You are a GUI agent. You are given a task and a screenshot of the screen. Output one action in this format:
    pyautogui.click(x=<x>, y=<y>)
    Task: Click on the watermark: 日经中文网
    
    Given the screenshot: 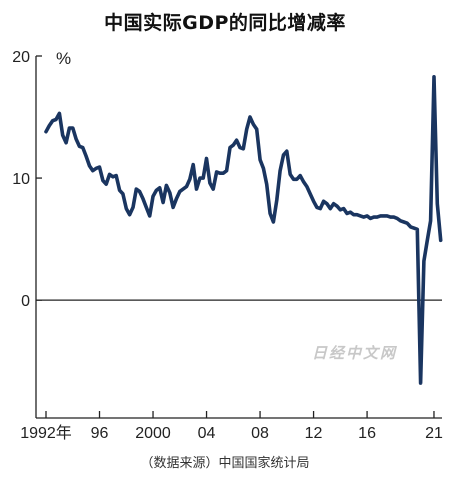 What is the action you would take?
    pyautogui.click(x=355, y=353)
    